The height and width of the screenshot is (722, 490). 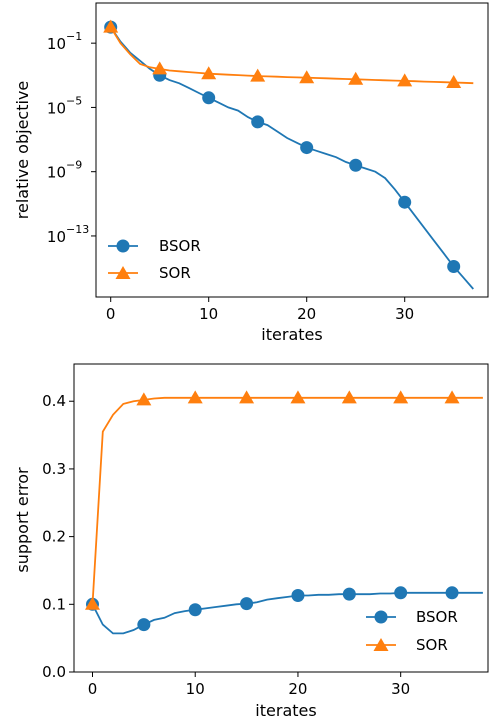 What do you see at coordinates (291, 55) in the screenshot?
I see `series-line-sor` at bounding box center [291, 55].